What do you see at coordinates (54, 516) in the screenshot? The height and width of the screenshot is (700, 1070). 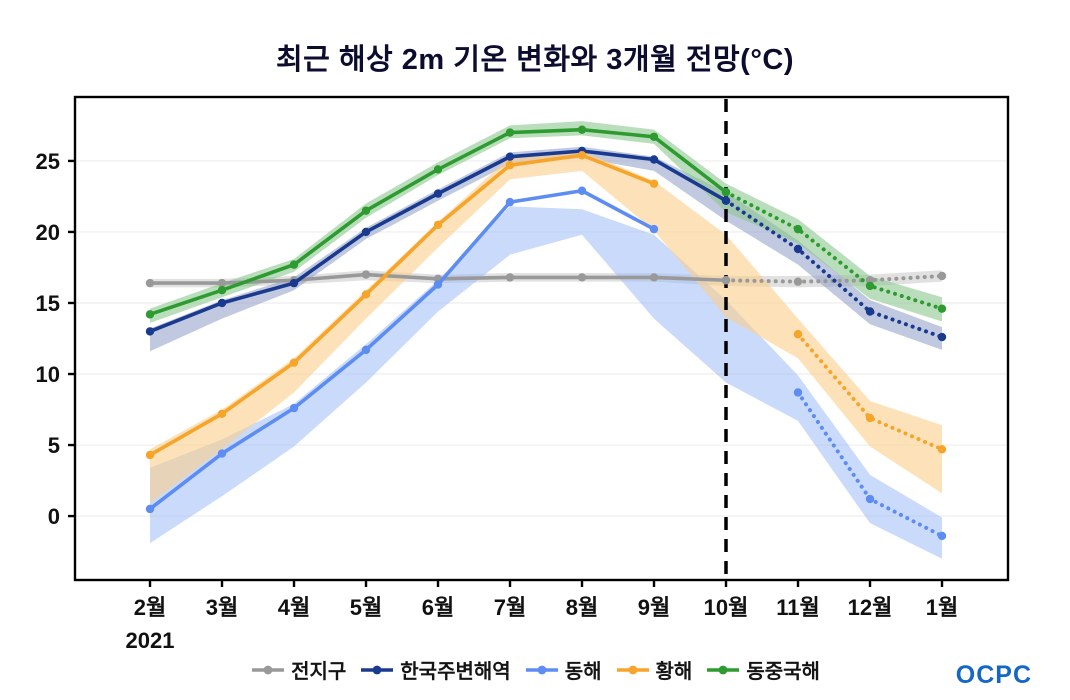 I see `svg-text: 0` at bounding box center [54, 516].